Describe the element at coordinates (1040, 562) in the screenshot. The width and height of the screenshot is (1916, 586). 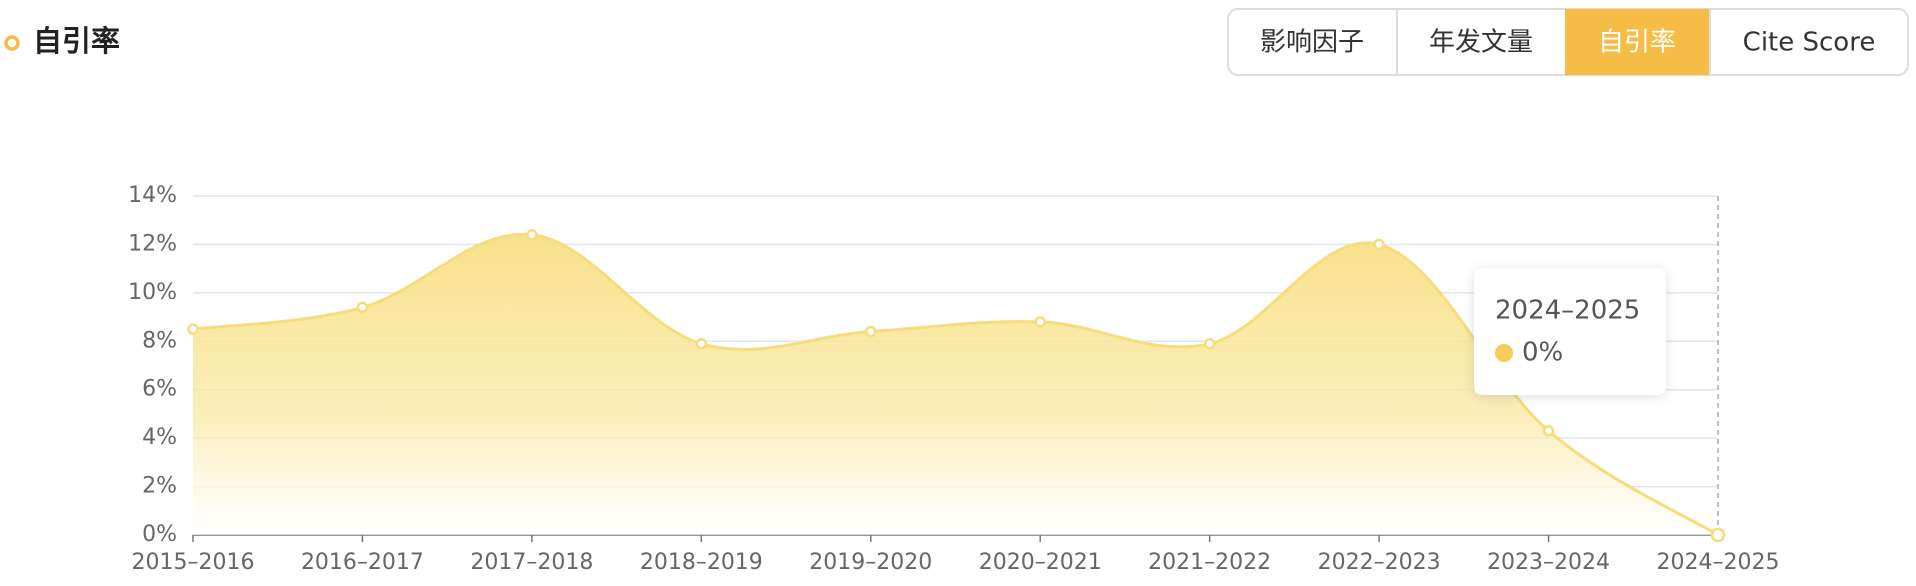
I see `x-tick-label: 2020–2021` at that location.